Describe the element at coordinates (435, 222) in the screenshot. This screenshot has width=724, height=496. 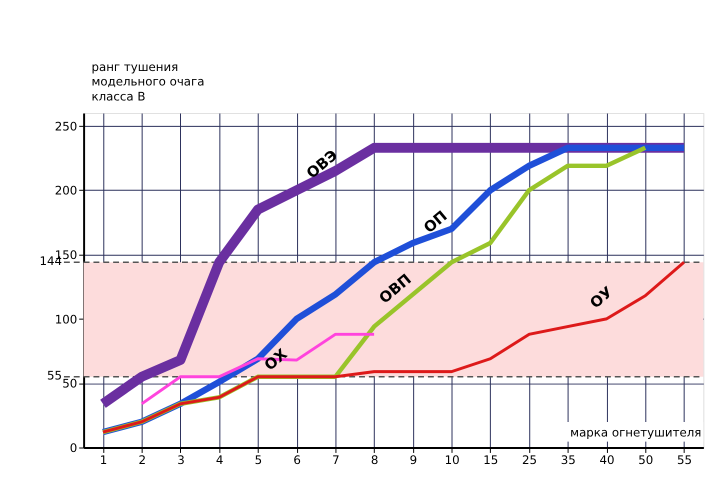
I see `text: ОП` at that location.